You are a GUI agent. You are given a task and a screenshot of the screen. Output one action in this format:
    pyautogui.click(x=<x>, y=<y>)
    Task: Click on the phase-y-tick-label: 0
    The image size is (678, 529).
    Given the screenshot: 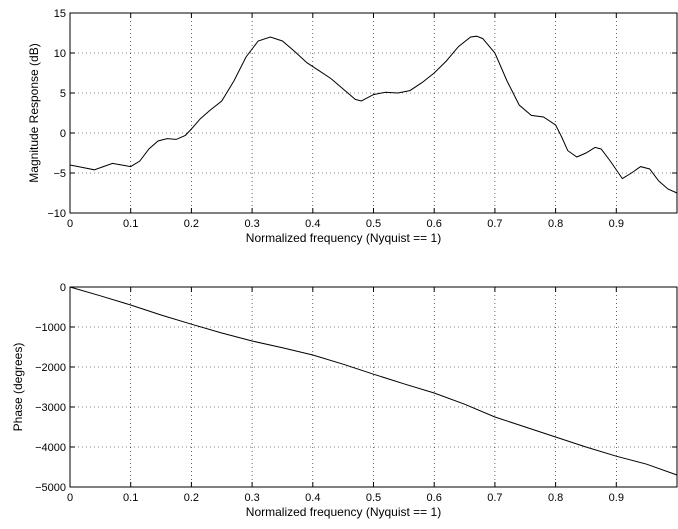 What is the action you would take?
    pyautogui.click(x=63, y=288)
    